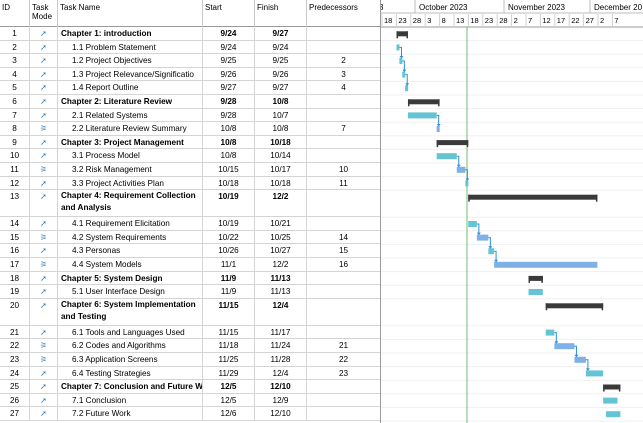  Describe the element at coordinates (130, 291) in the screenshot. I see `task-name: 5.1 User Interface Design` at that location.